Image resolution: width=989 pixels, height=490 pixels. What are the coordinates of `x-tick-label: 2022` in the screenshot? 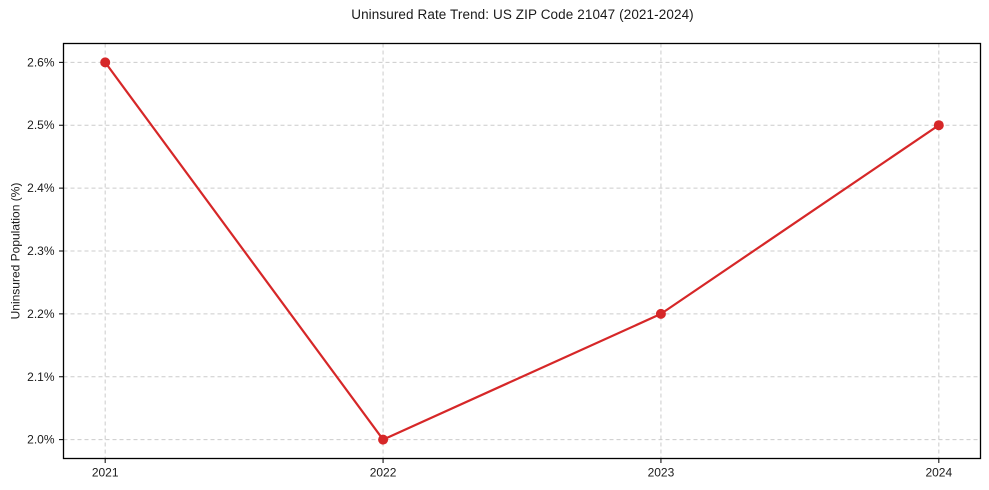 It's located at (383, 473).